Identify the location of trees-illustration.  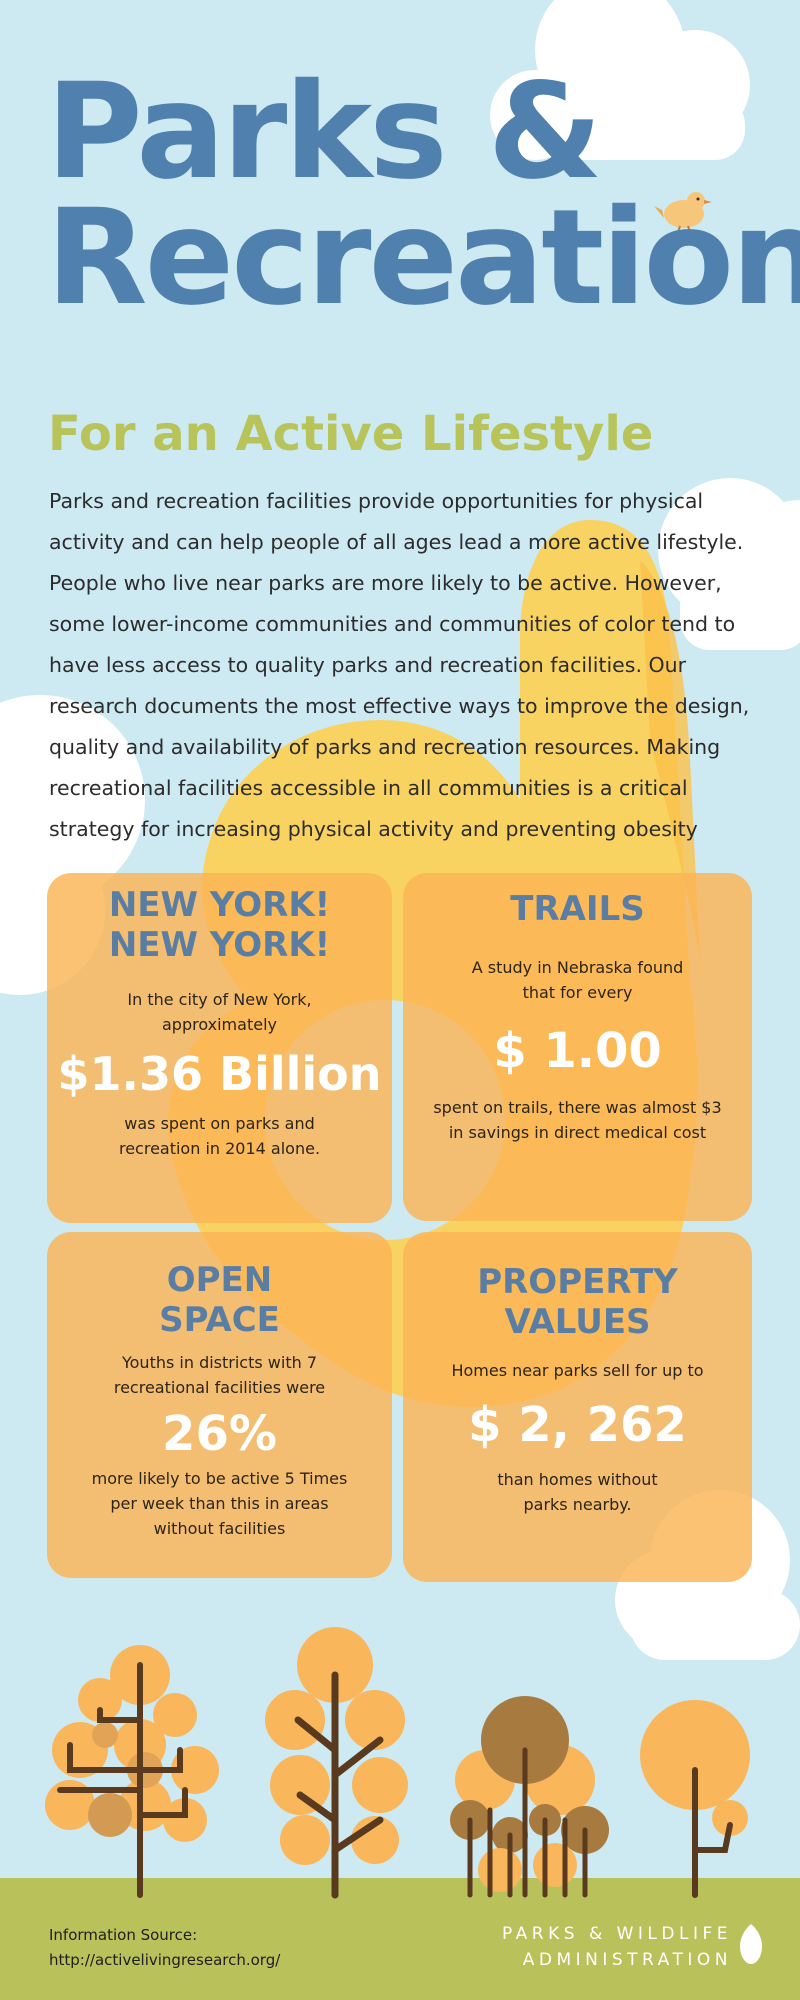
(397, 1763).